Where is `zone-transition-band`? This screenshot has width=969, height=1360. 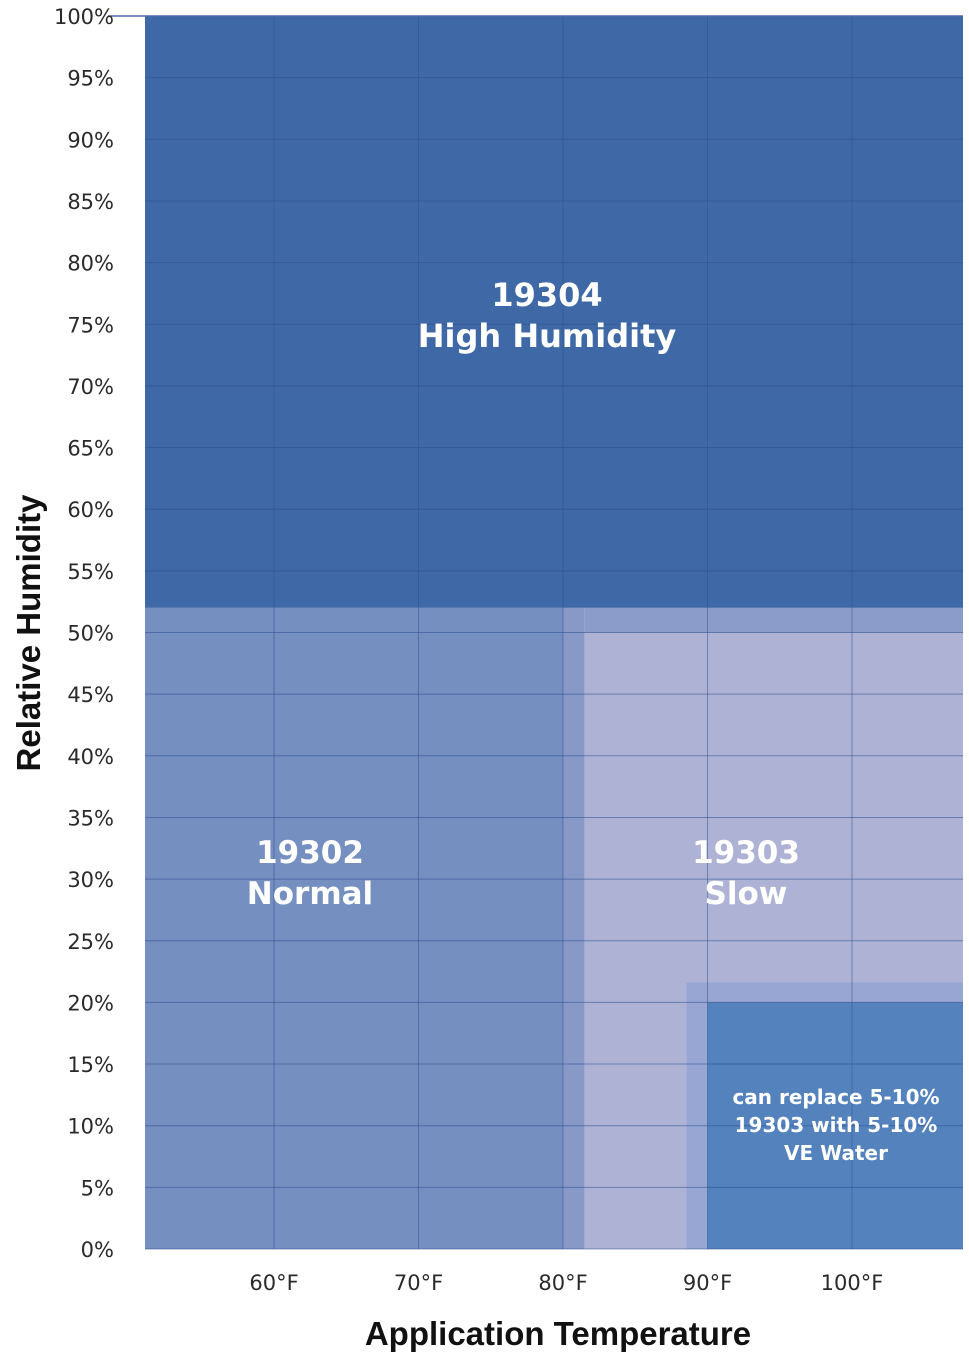
zone-transition-band is located at coordinates (574, 928).